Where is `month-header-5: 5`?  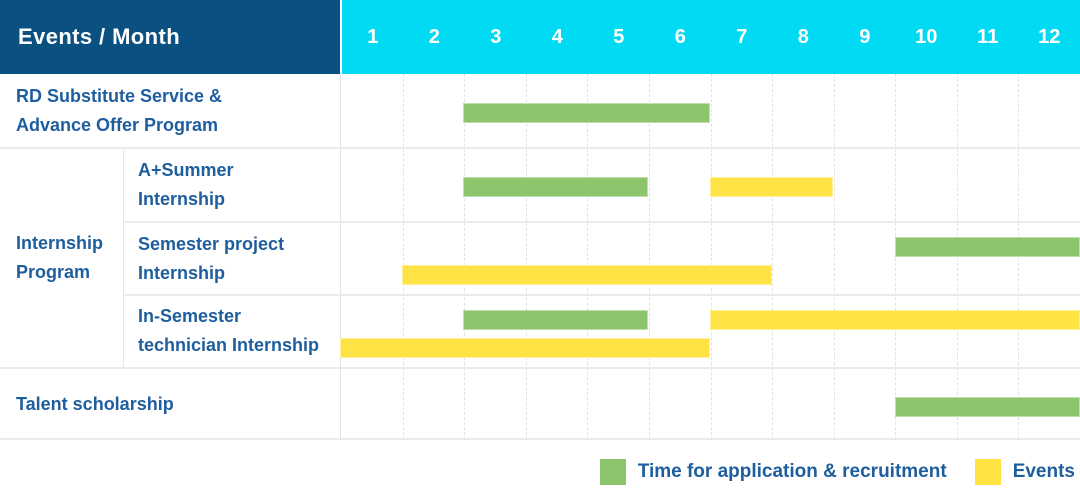
month-header-5: 5 is located at coordinates (619, 36).